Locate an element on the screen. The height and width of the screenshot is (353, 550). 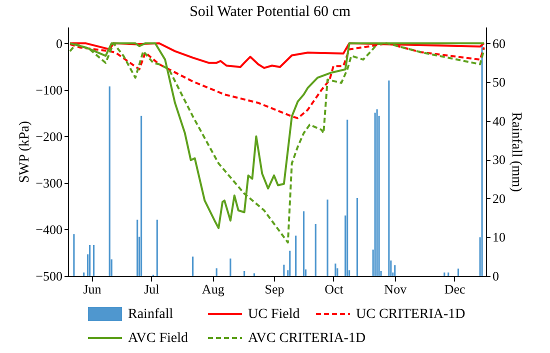
y2-tick-label: 40 is located at coordinates (499, 120).